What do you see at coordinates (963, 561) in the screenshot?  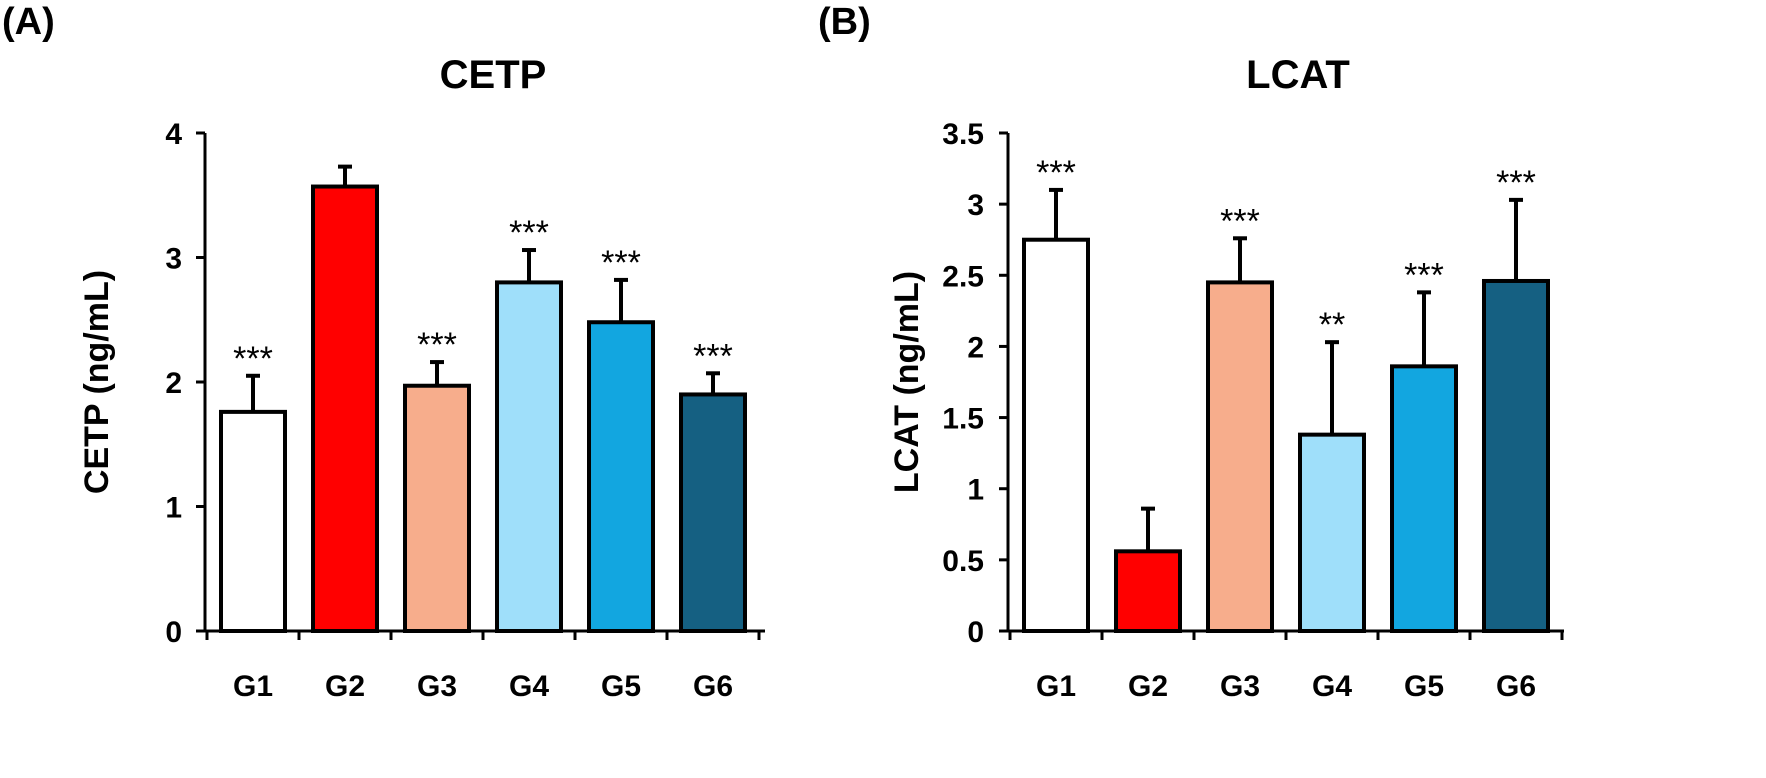 I see `y-tick-label: 0.5` at bounding box center [963, 561].